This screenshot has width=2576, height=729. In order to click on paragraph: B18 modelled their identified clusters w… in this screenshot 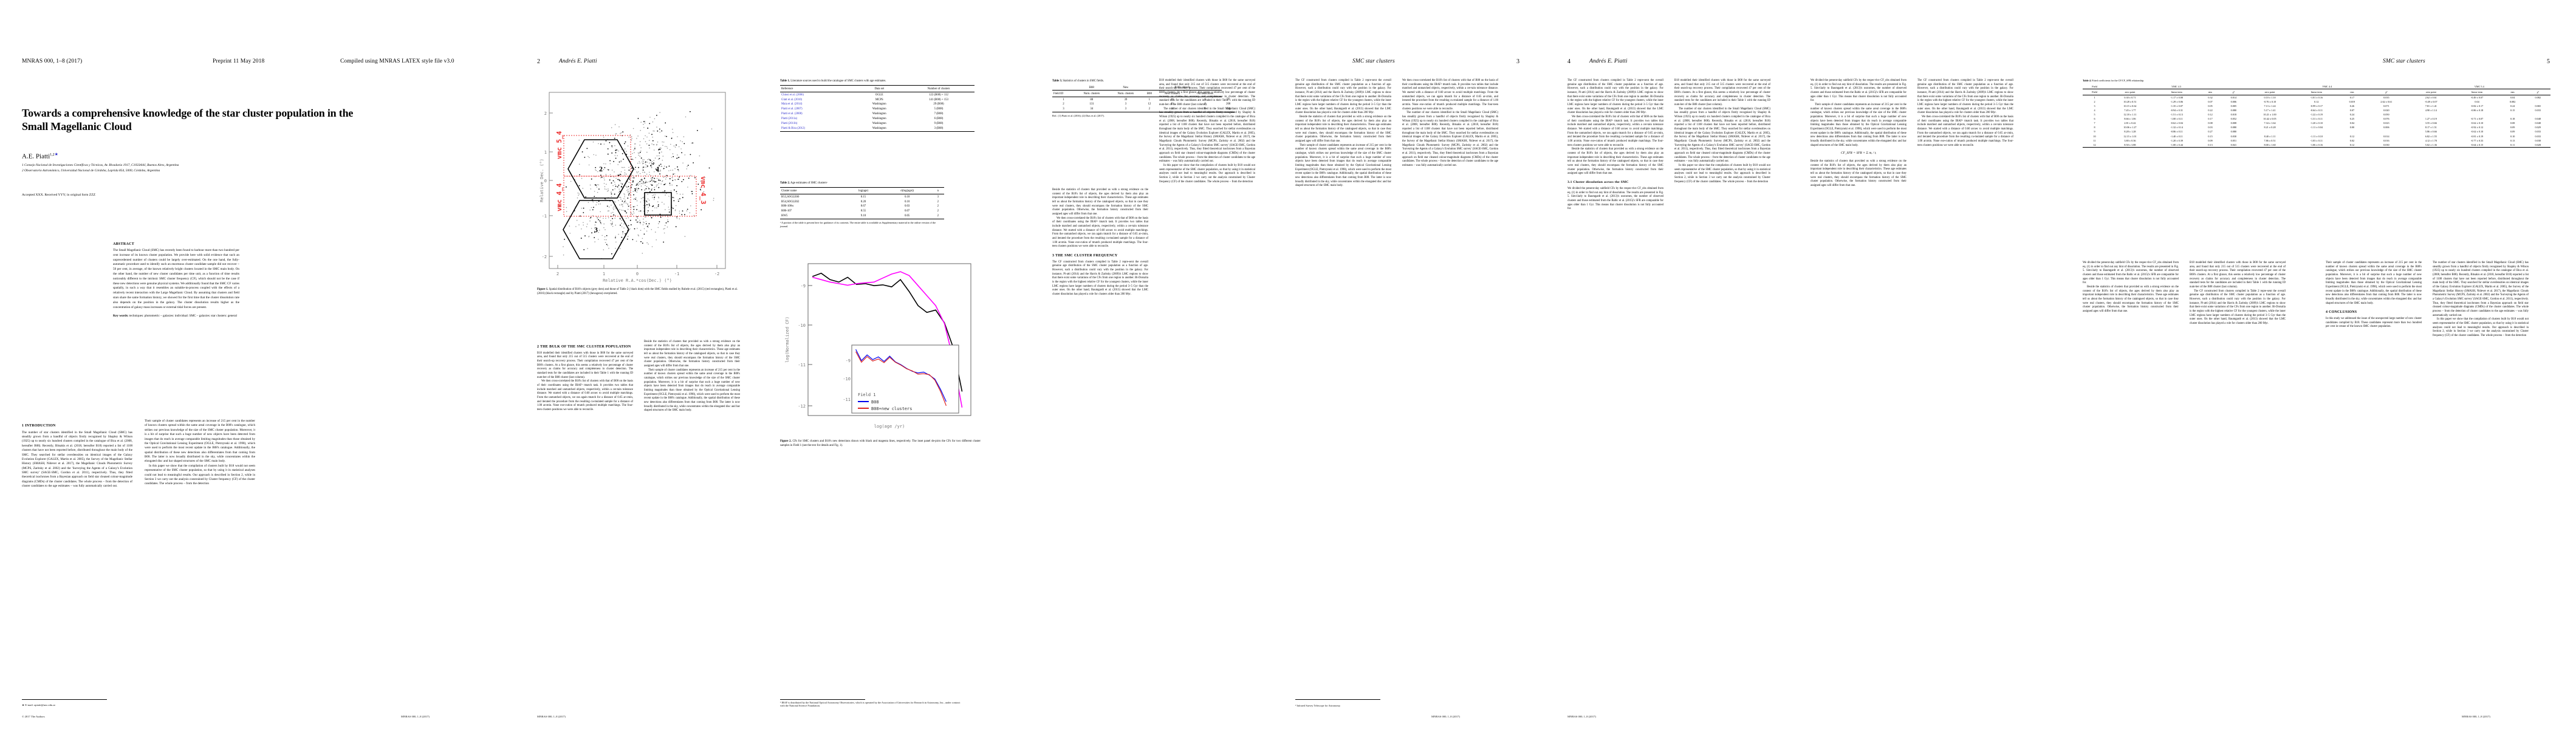, I will do `click(2238, 275)`.